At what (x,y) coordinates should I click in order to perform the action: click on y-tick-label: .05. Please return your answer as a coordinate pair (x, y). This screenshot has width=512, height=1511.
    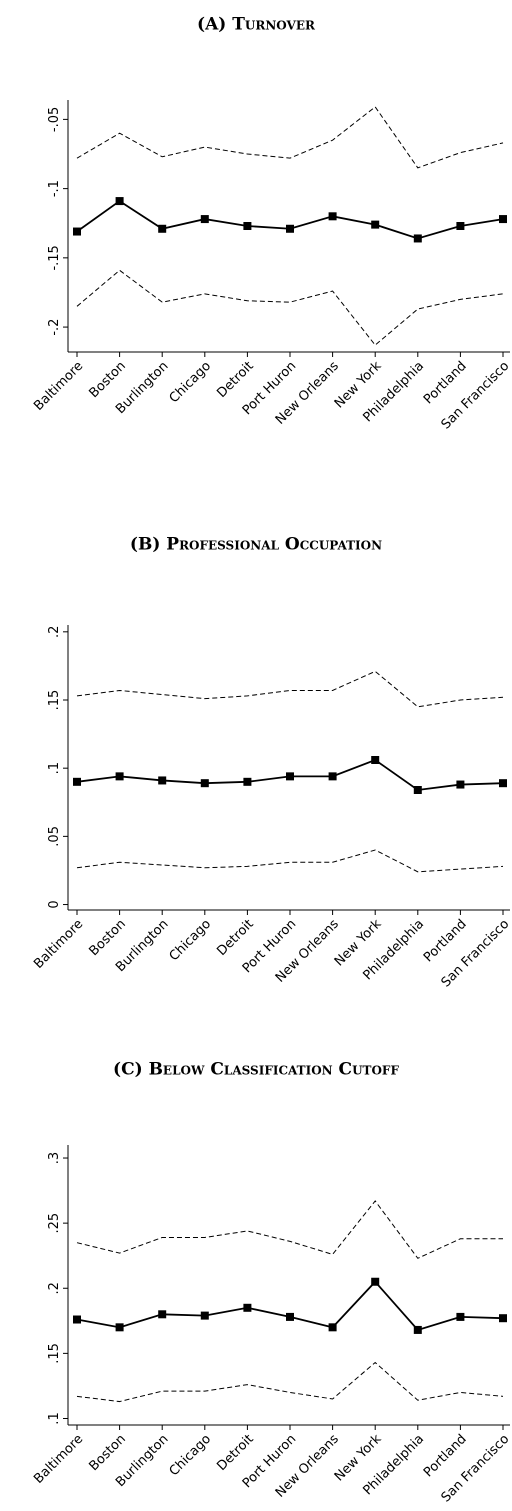
    Looking at the image, I should click on (54, 836).